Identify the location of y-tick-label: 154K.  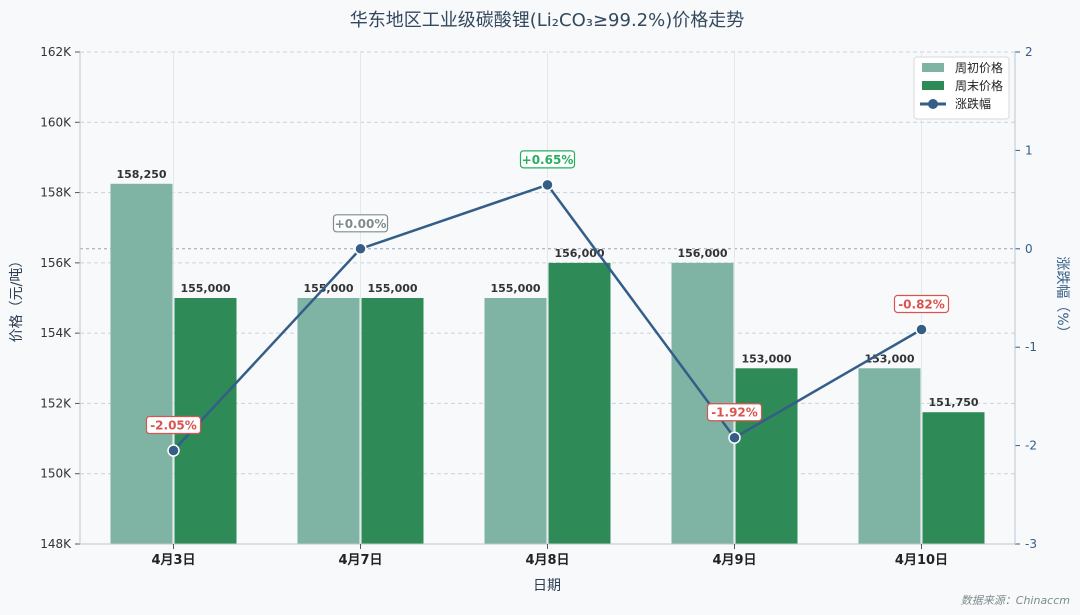
(56, 333).